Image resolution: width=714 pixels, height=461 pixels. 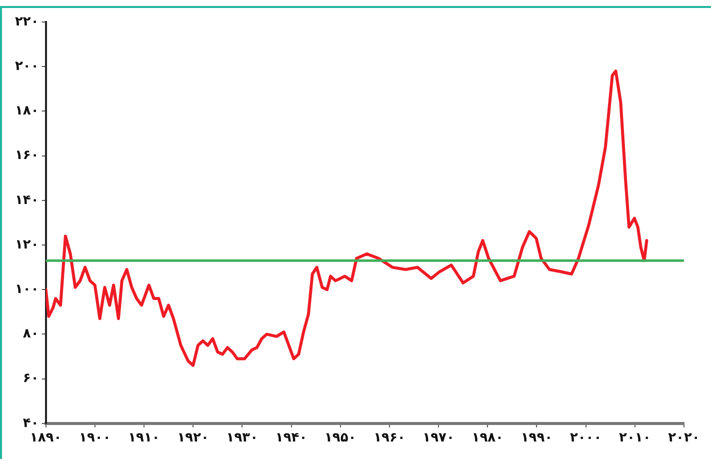 I want to click on y-tick-label: ۶۰, so click(x=30, y=378).